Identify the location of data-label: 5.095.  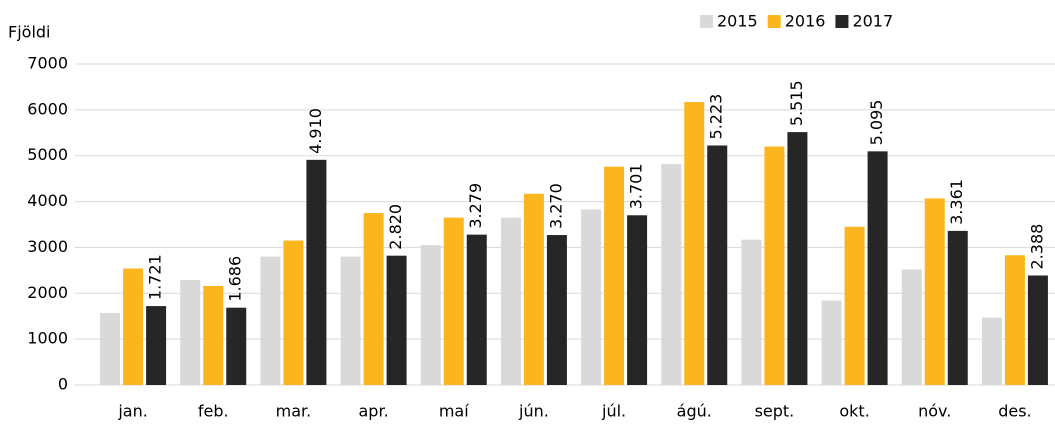
(876, 123).